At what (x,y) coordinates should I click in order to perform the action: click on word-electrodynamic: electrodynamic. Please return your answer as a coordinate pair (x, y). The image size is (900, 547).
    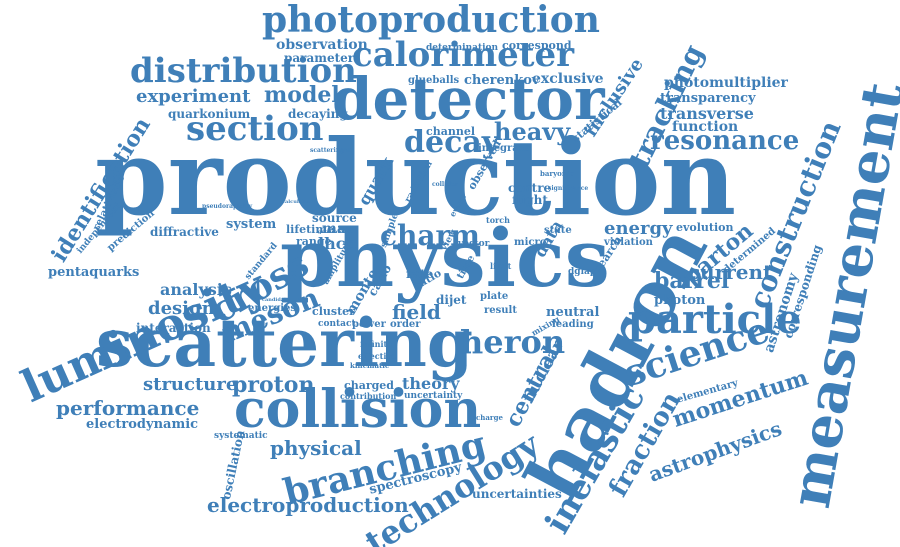
    Looking at the image, I should click on (142, 424).